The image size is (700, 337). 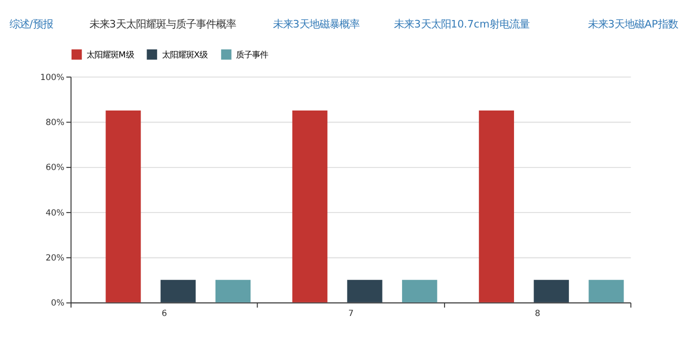 I want to click on text: 未来3天太阳10.7cm射电流量, so click(x=462, y=24).